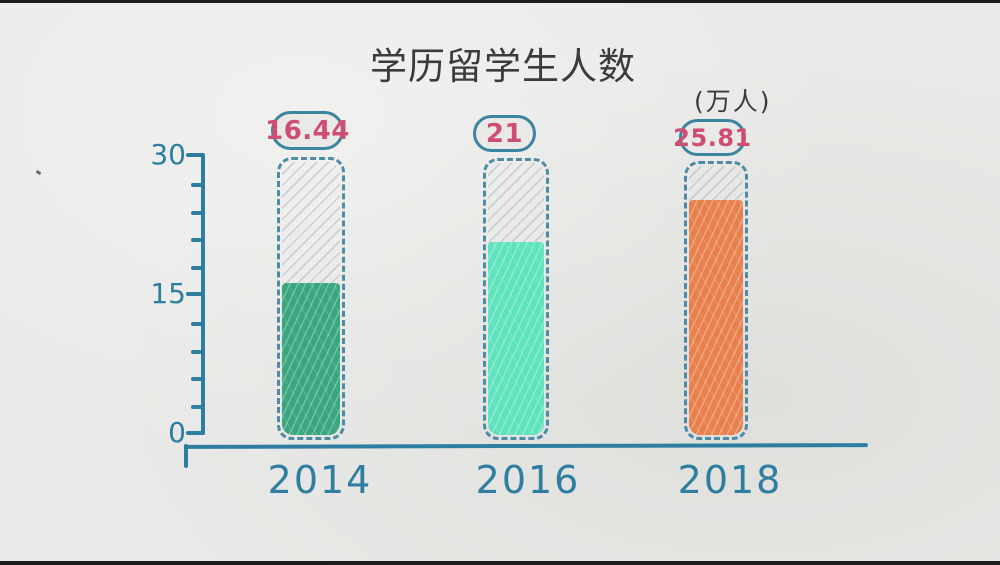 The width and height of the screenshot is (1000, 565). I want to click on value-pill-2016: 21, so click(504, 133).